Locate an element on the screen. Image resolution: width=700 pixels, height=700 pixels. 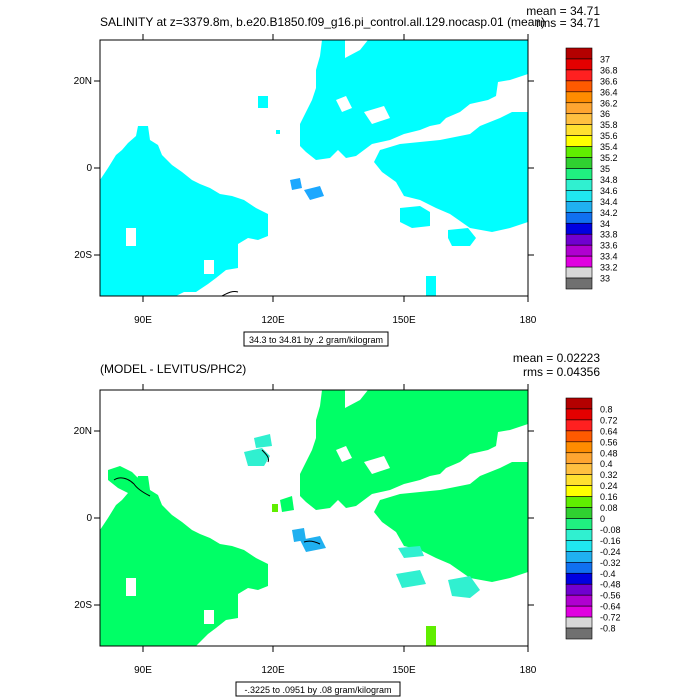
panel1-rms: rms = 34.71 is located at coordinates (568, 23).